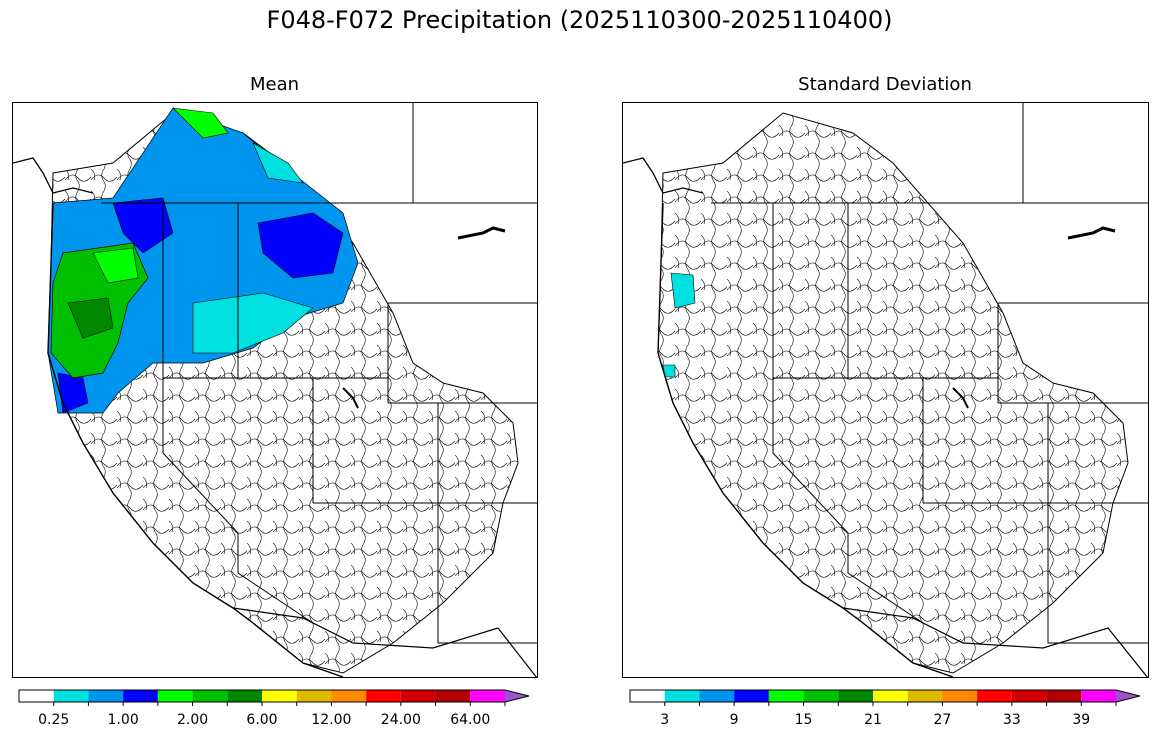  Describe the element at coordinates (470, 720) in the screenshot. I see `colorbar-tick-label: 64.00` at that location.